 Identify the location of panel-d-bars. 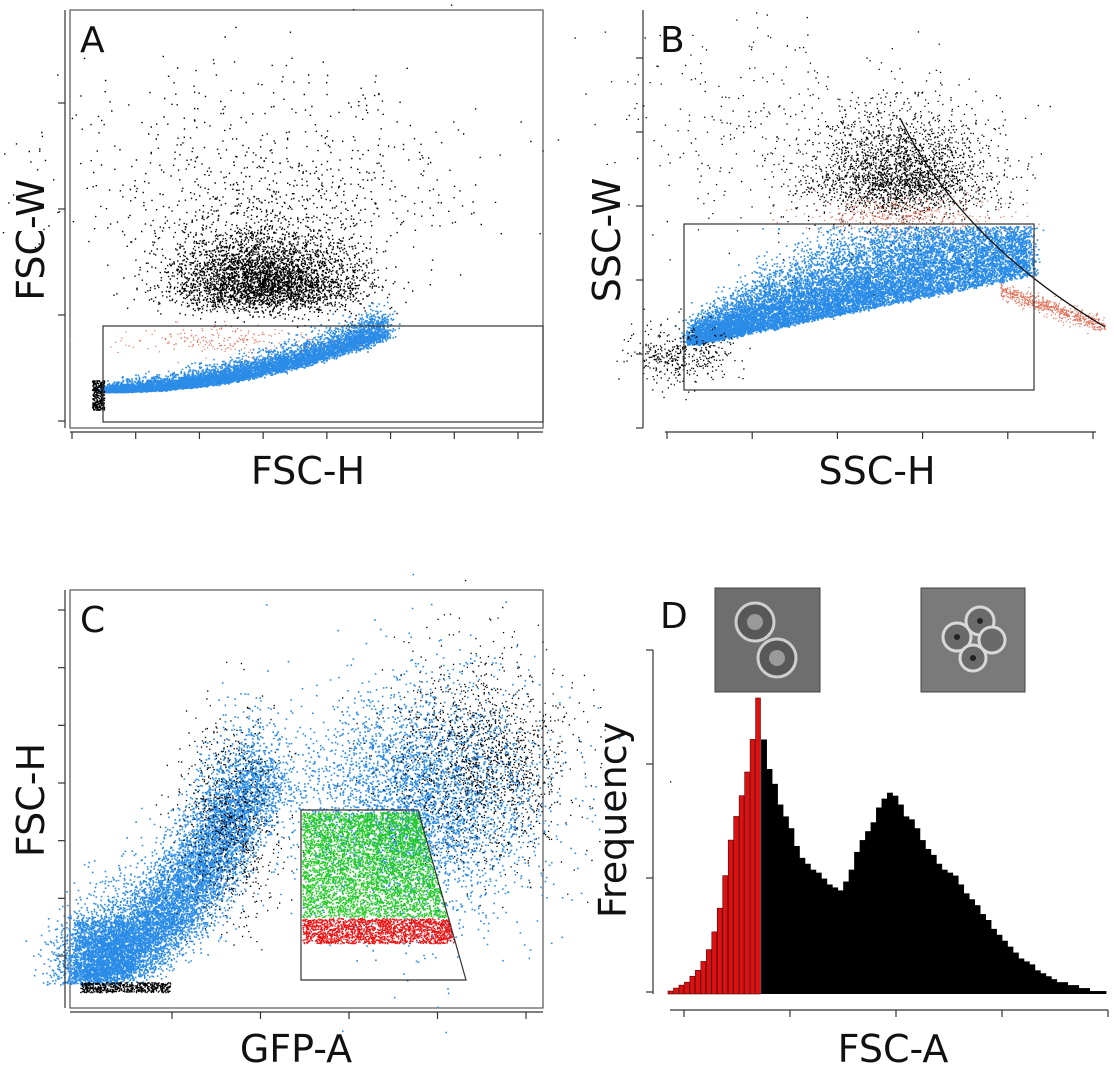
(887, 846).